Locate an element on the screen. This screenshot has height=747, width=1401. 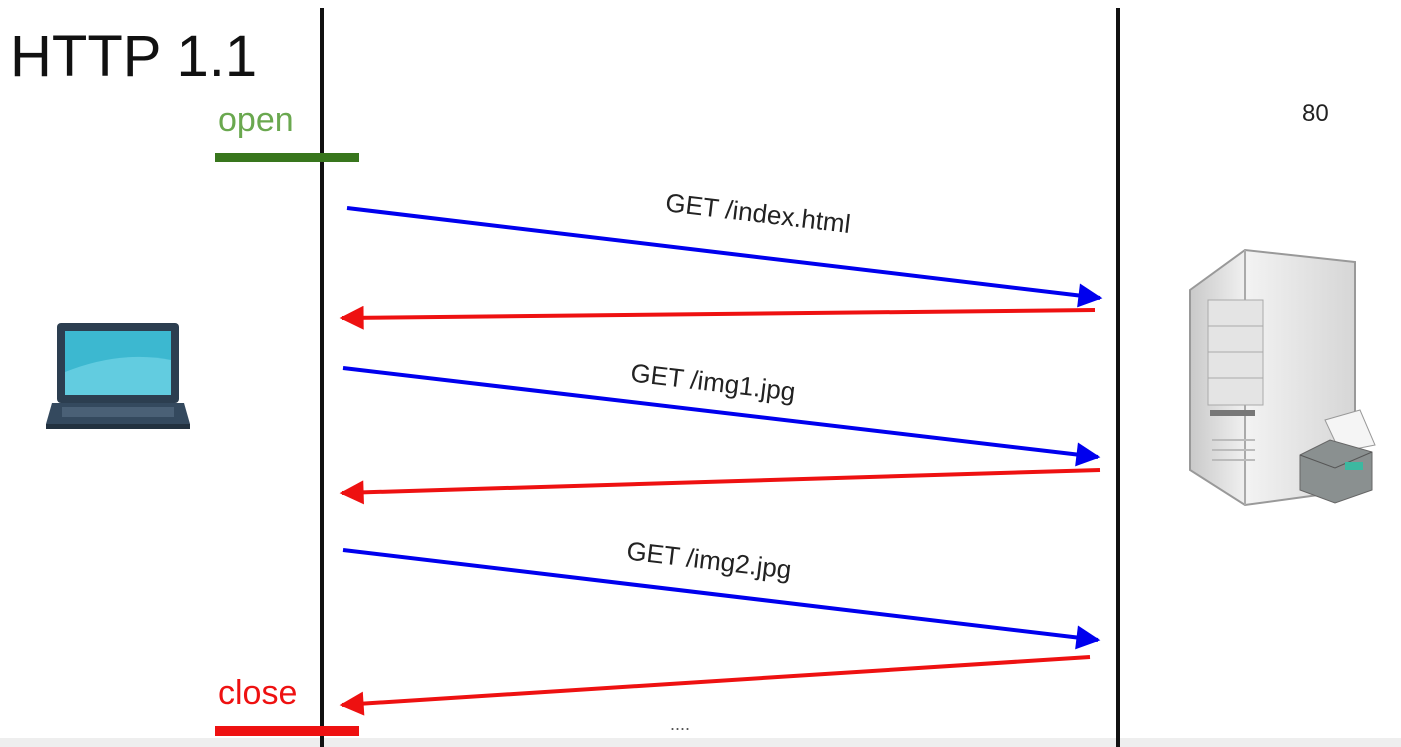
open-label: open is located at coordinates (256, 120).